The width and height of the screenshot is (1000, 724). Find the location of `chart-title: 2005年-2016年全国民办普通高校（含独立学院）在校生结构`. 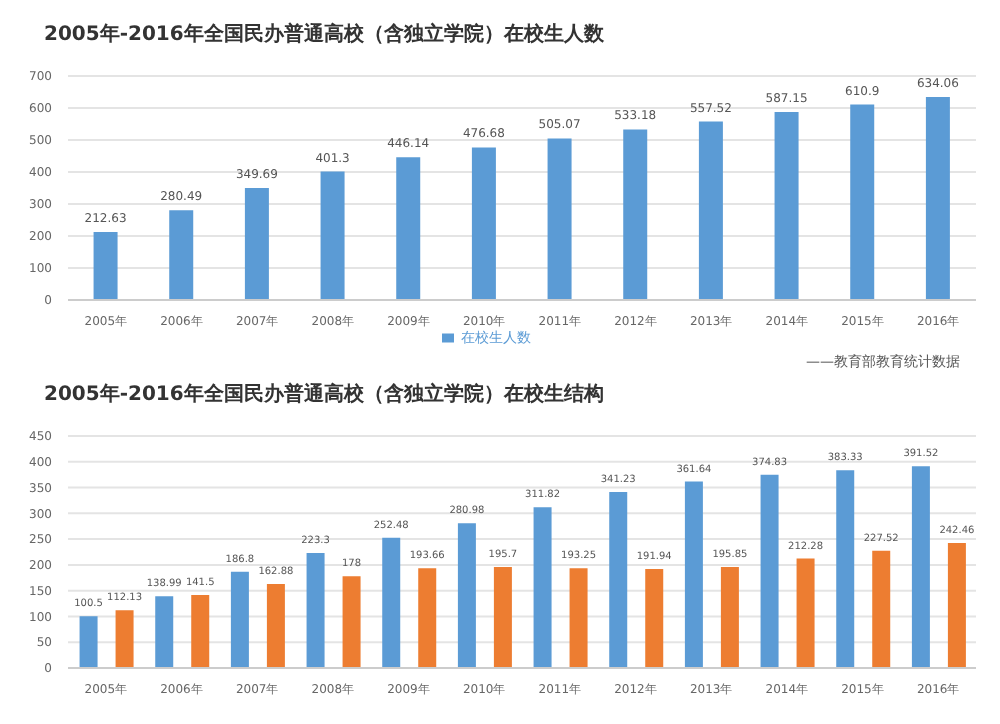

chart-title: 2005年-2016年全国民办普通高校（含独立学院）在校生结构 is located at coordinates (324, 395).